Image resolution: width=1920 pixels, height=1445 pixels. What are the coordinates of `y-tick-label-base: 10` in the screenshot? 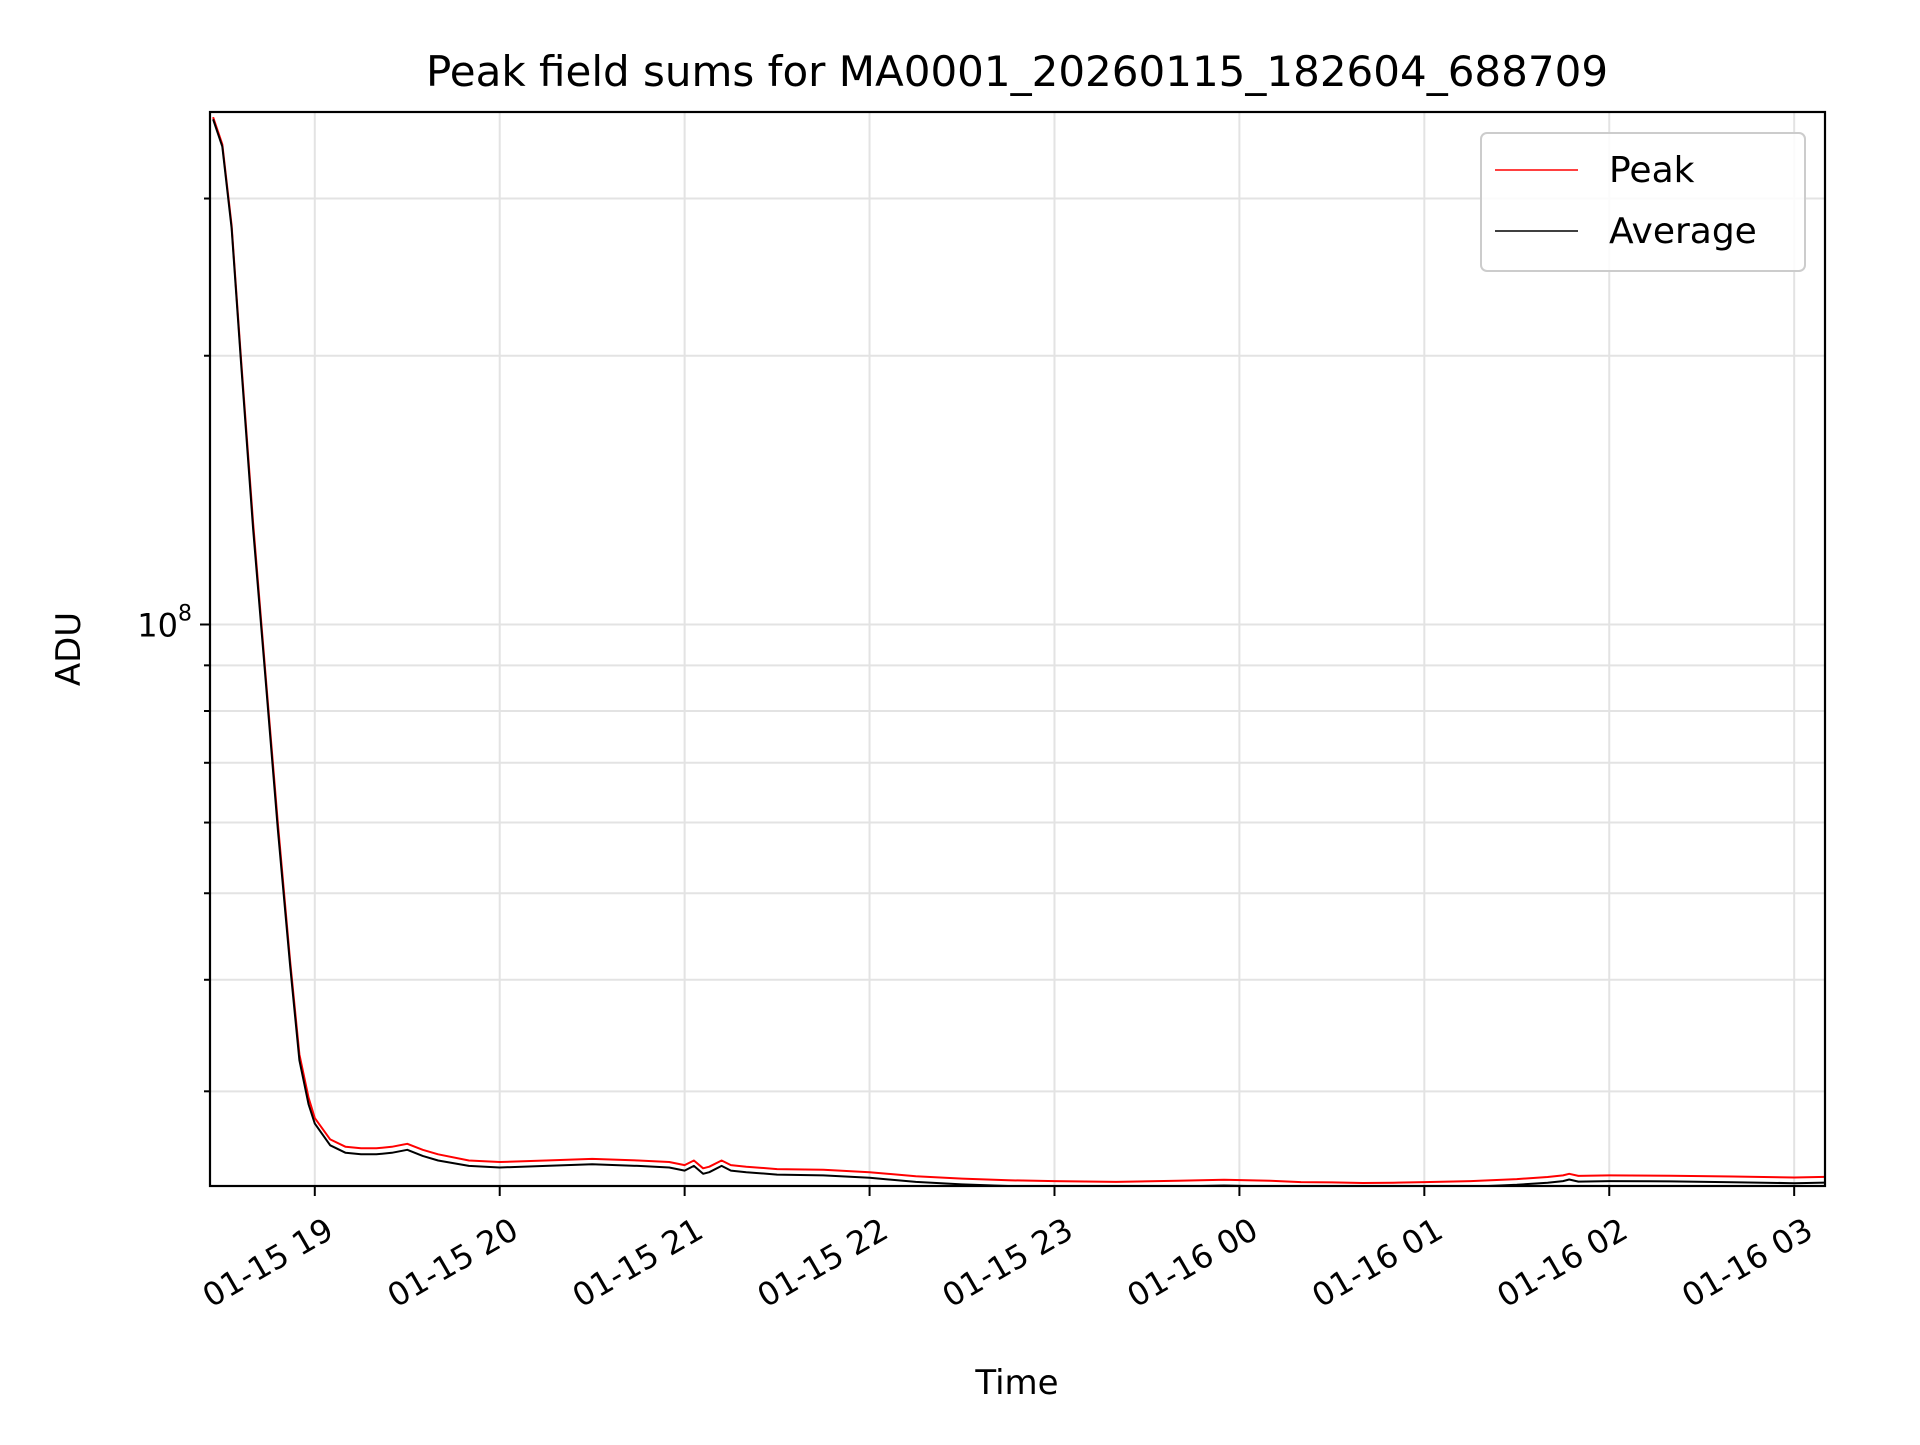 It's located at (157, 625).